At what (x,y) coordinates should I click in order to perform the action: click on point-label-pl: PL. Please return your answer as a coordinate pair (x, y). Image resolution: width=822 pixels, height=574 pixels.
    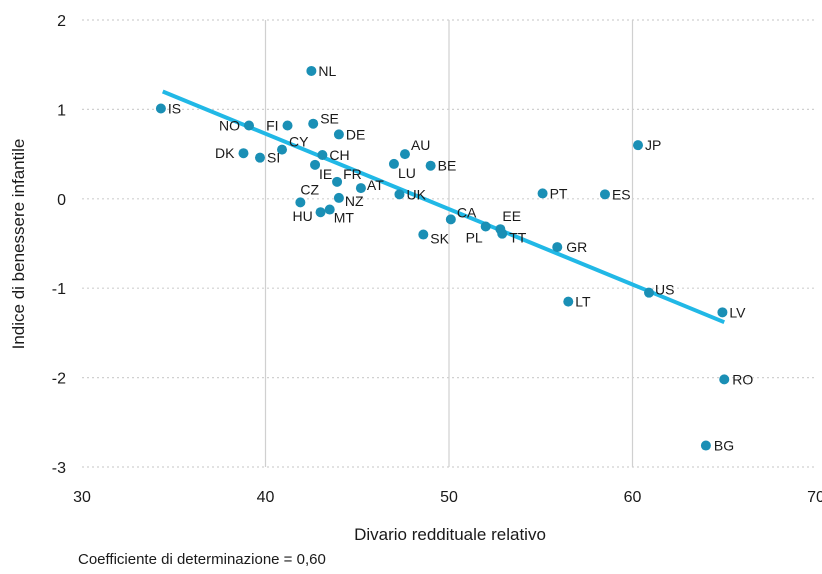
    Looking at the image, I should click on (474, 238).